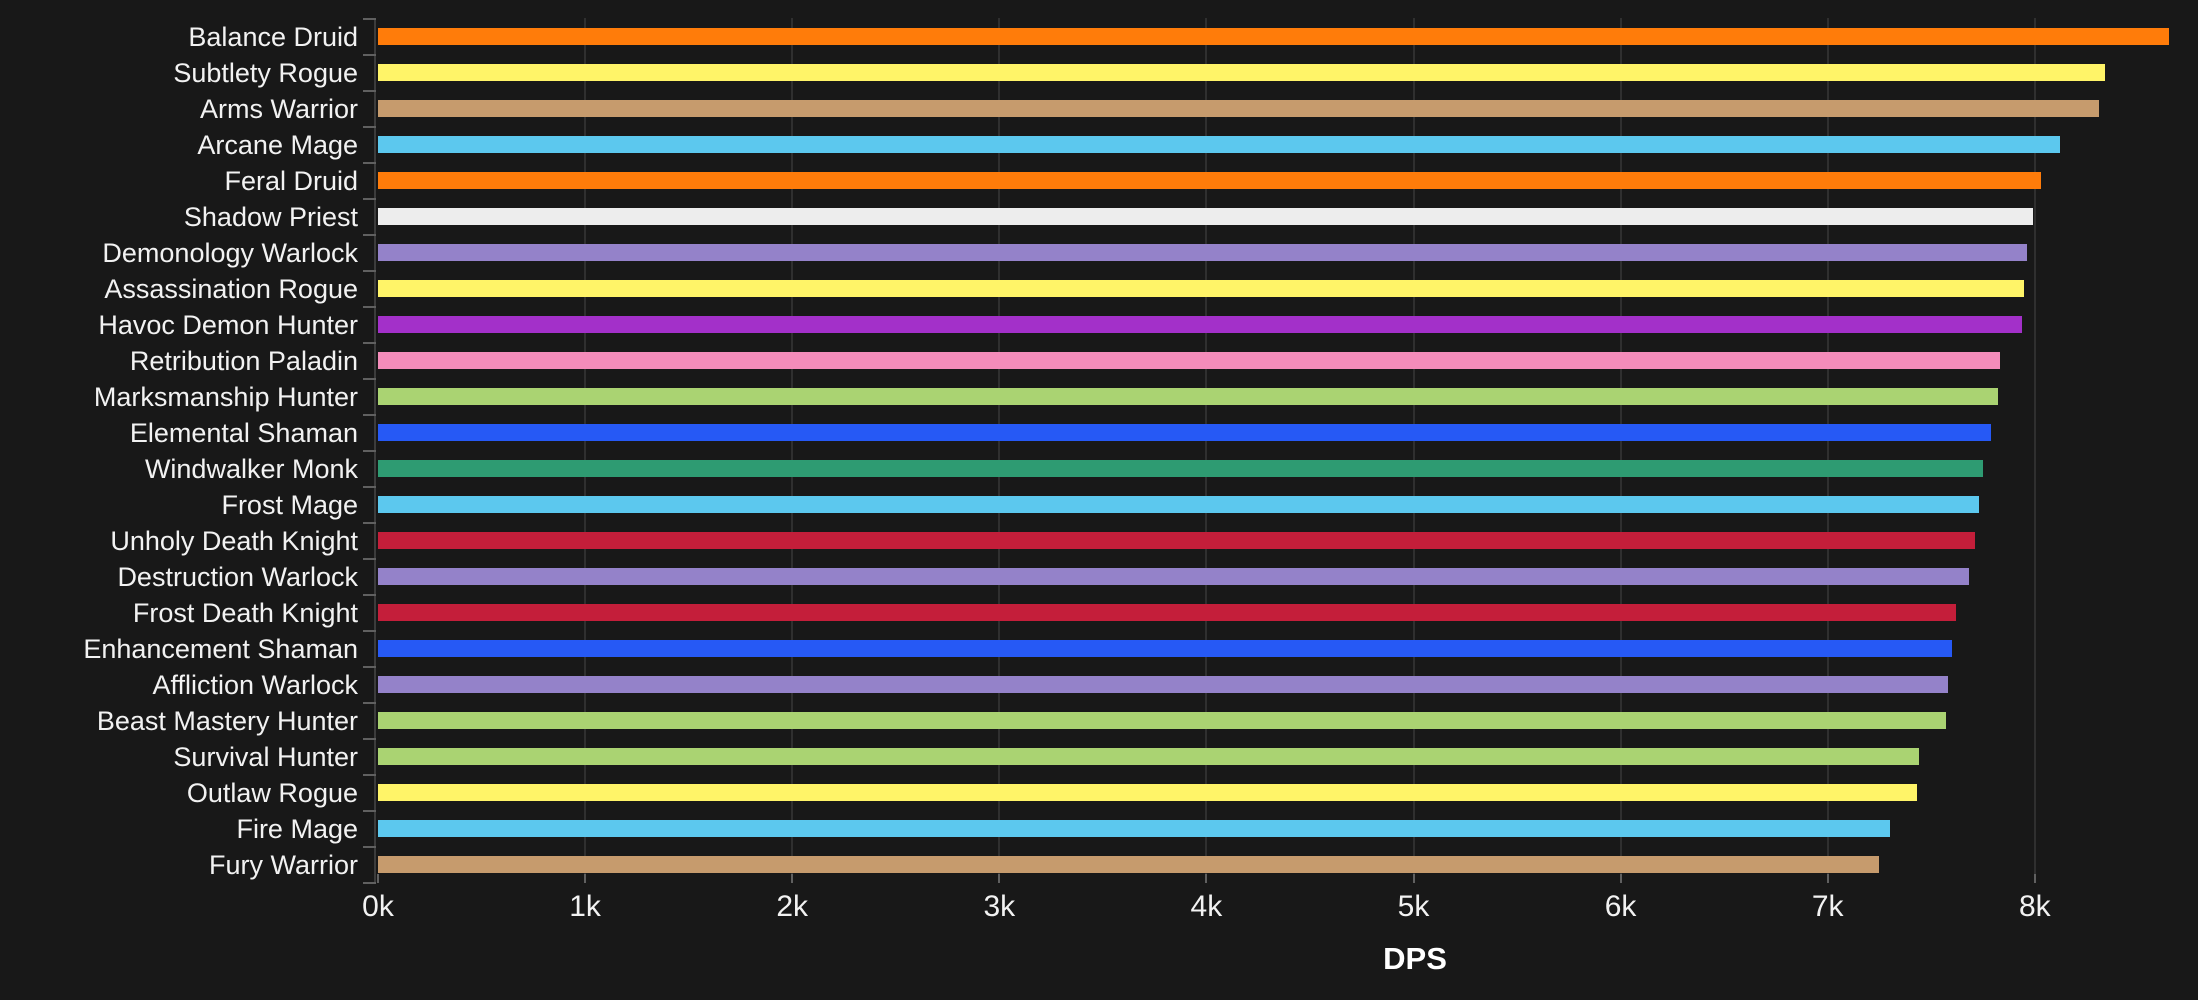 This screenshot has width=2198, height=1000. What do you see at coordinates (1148, 757) in the screenshot?
I see `dps-bar-survival-hunter` at bounding box center [1148, 757].